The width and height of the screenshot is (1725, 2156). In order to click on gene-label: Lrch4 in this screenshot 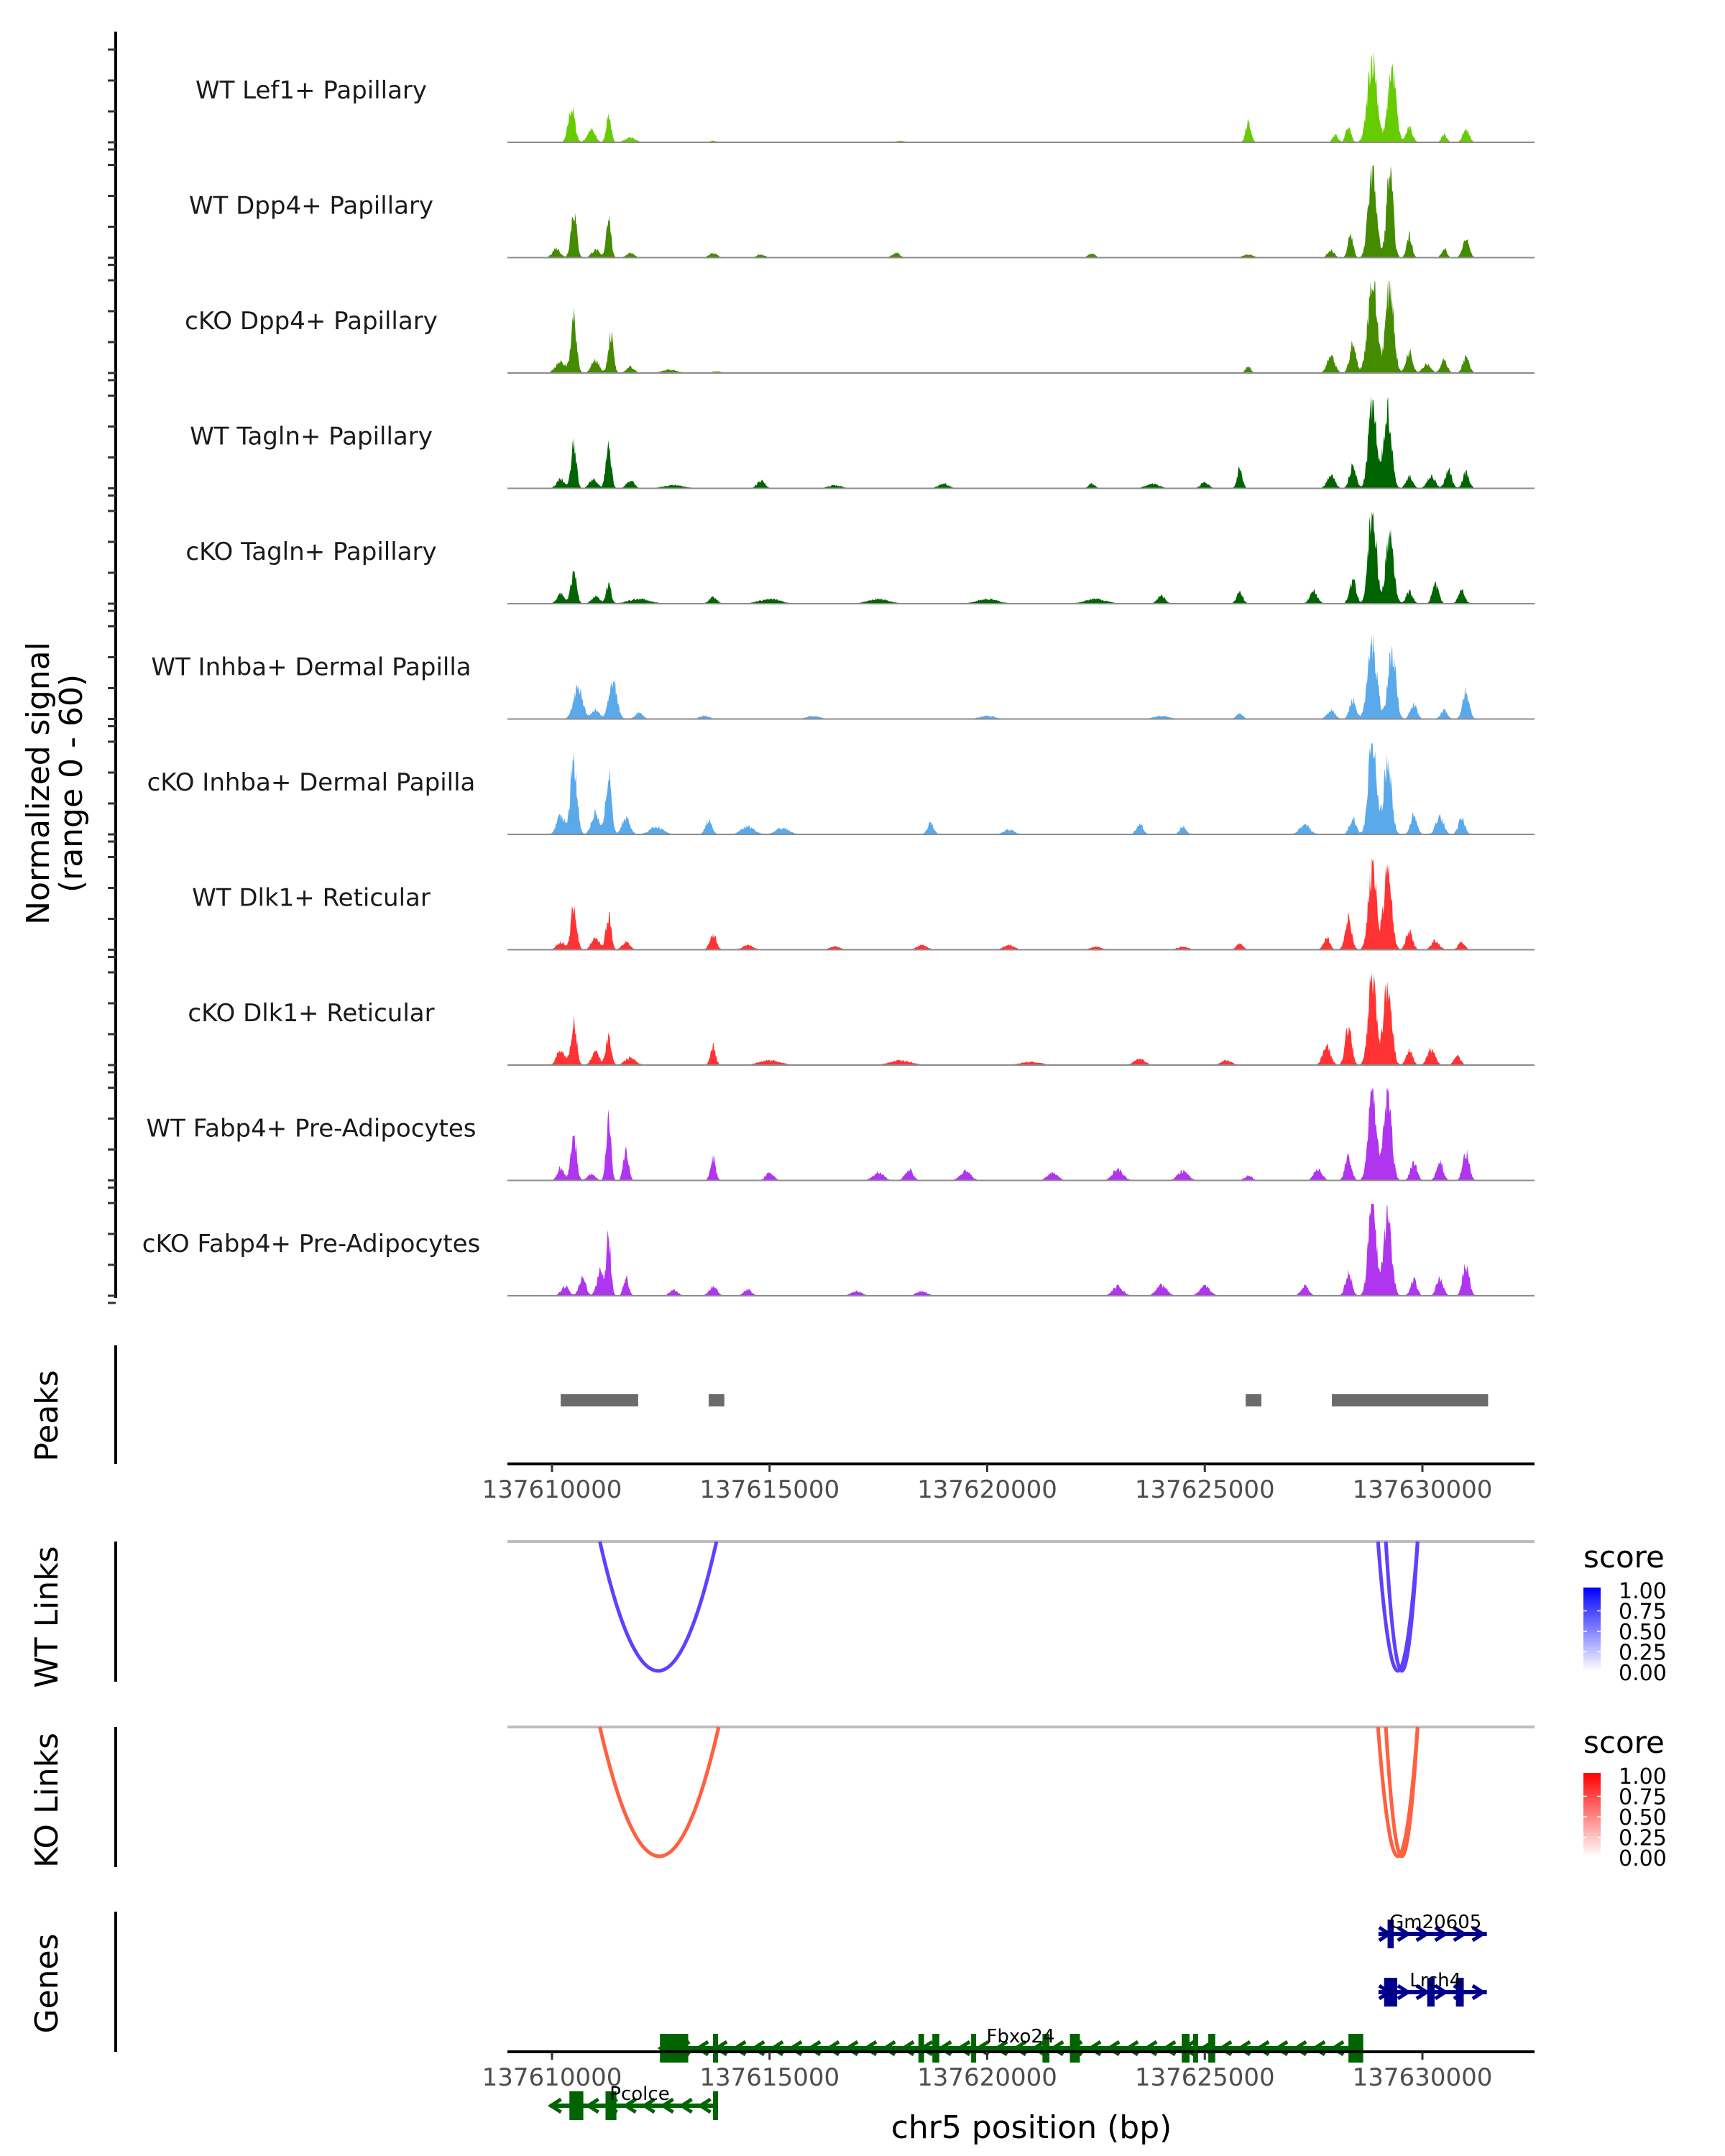, I will do `click(1435, 1980)`.